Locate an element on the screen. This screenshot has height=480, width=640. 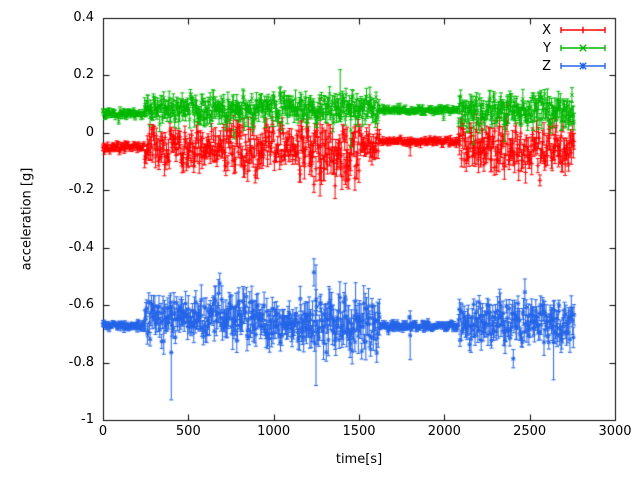
y-tick-label: -0.2 is located at coordinates (81, 190).